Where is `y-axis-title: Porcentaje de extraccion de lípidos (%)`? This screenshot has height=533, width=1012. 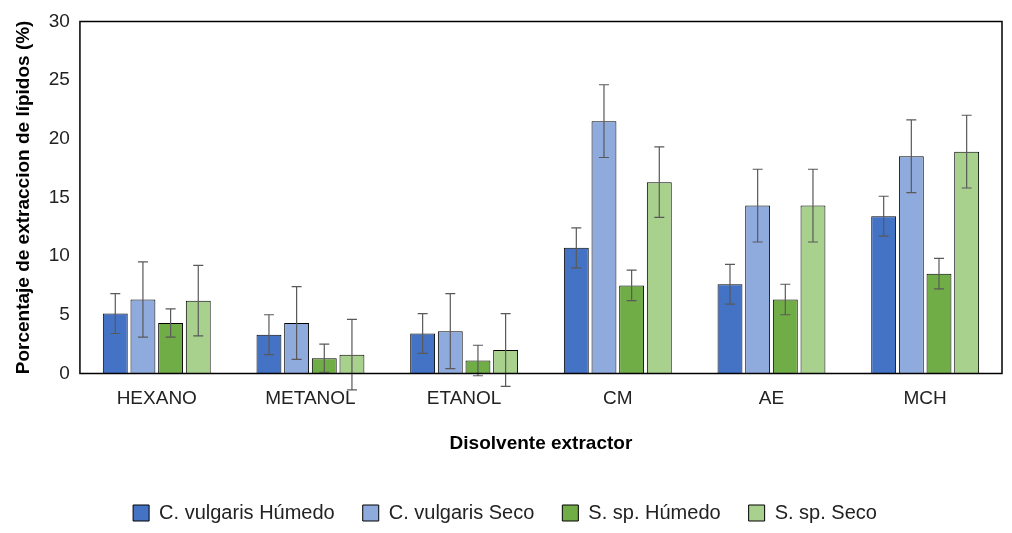
y-axis-title: Porcentaje de extraccion de lípidos (%) is located at coordinates (22, 197).